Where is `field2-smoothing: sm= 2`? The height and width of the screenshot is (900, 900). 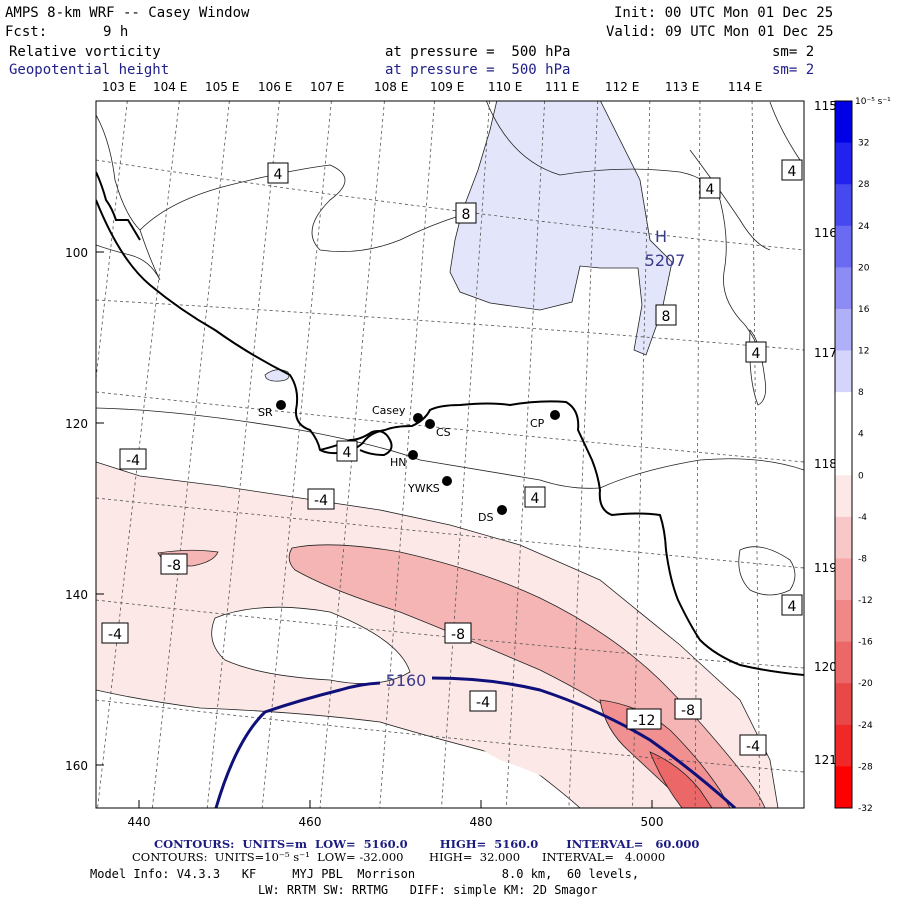
field2-smoothing: sm= 2 is located at coordinates (793, 70).